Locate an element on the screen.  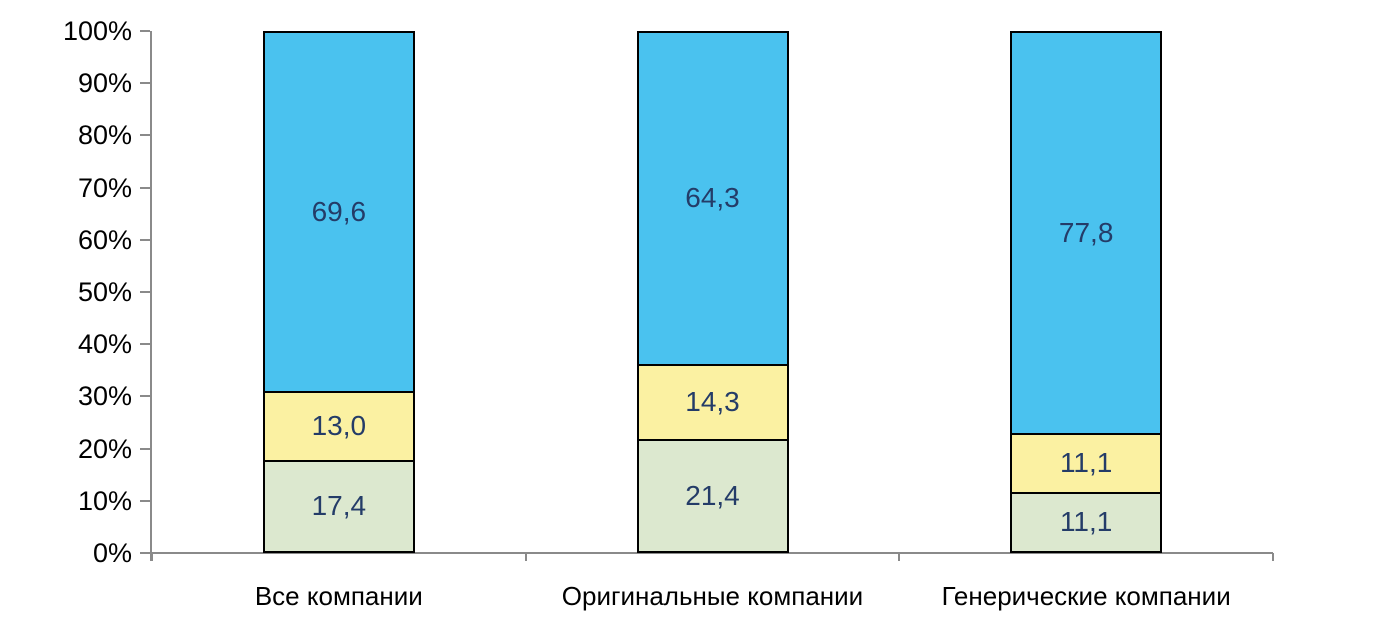
bar-segment-segment-top-blue: 64,3 is located at coordinates (712, 198).